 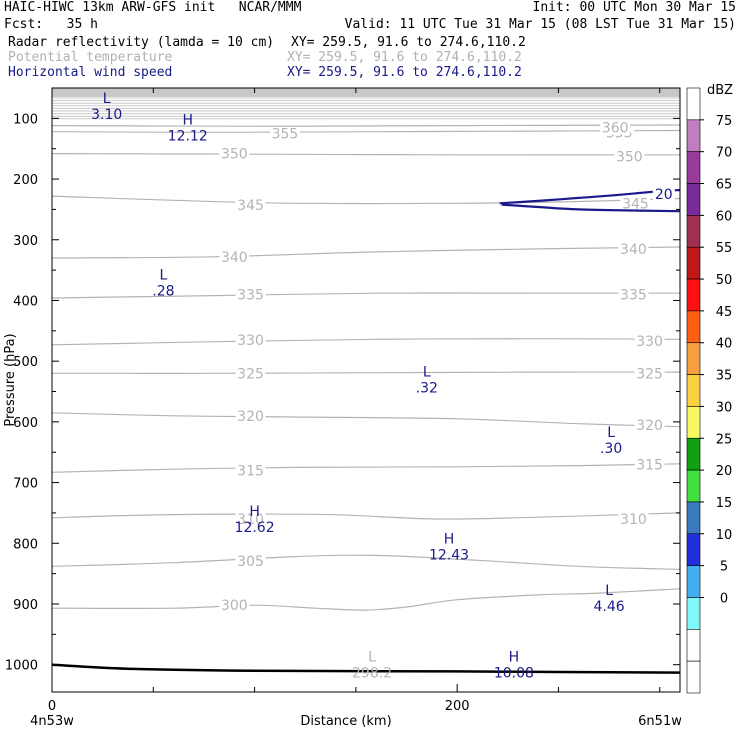 I want to click on terrain-surface, so click(x=366, y=668).